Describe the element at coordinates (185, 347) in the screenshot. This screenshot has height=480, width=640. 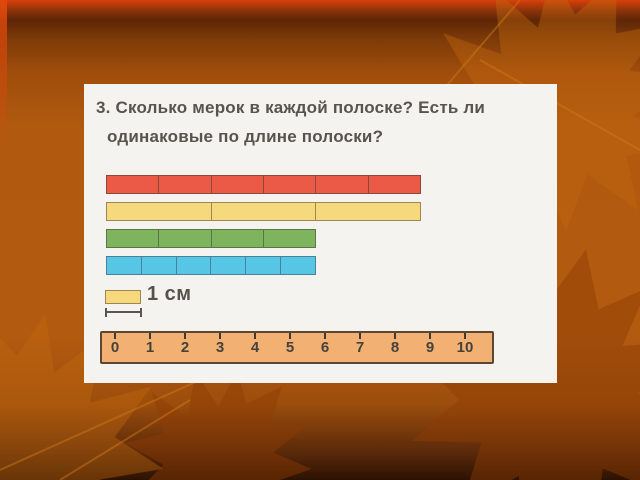
I see `ruler-number: 2` at that location.